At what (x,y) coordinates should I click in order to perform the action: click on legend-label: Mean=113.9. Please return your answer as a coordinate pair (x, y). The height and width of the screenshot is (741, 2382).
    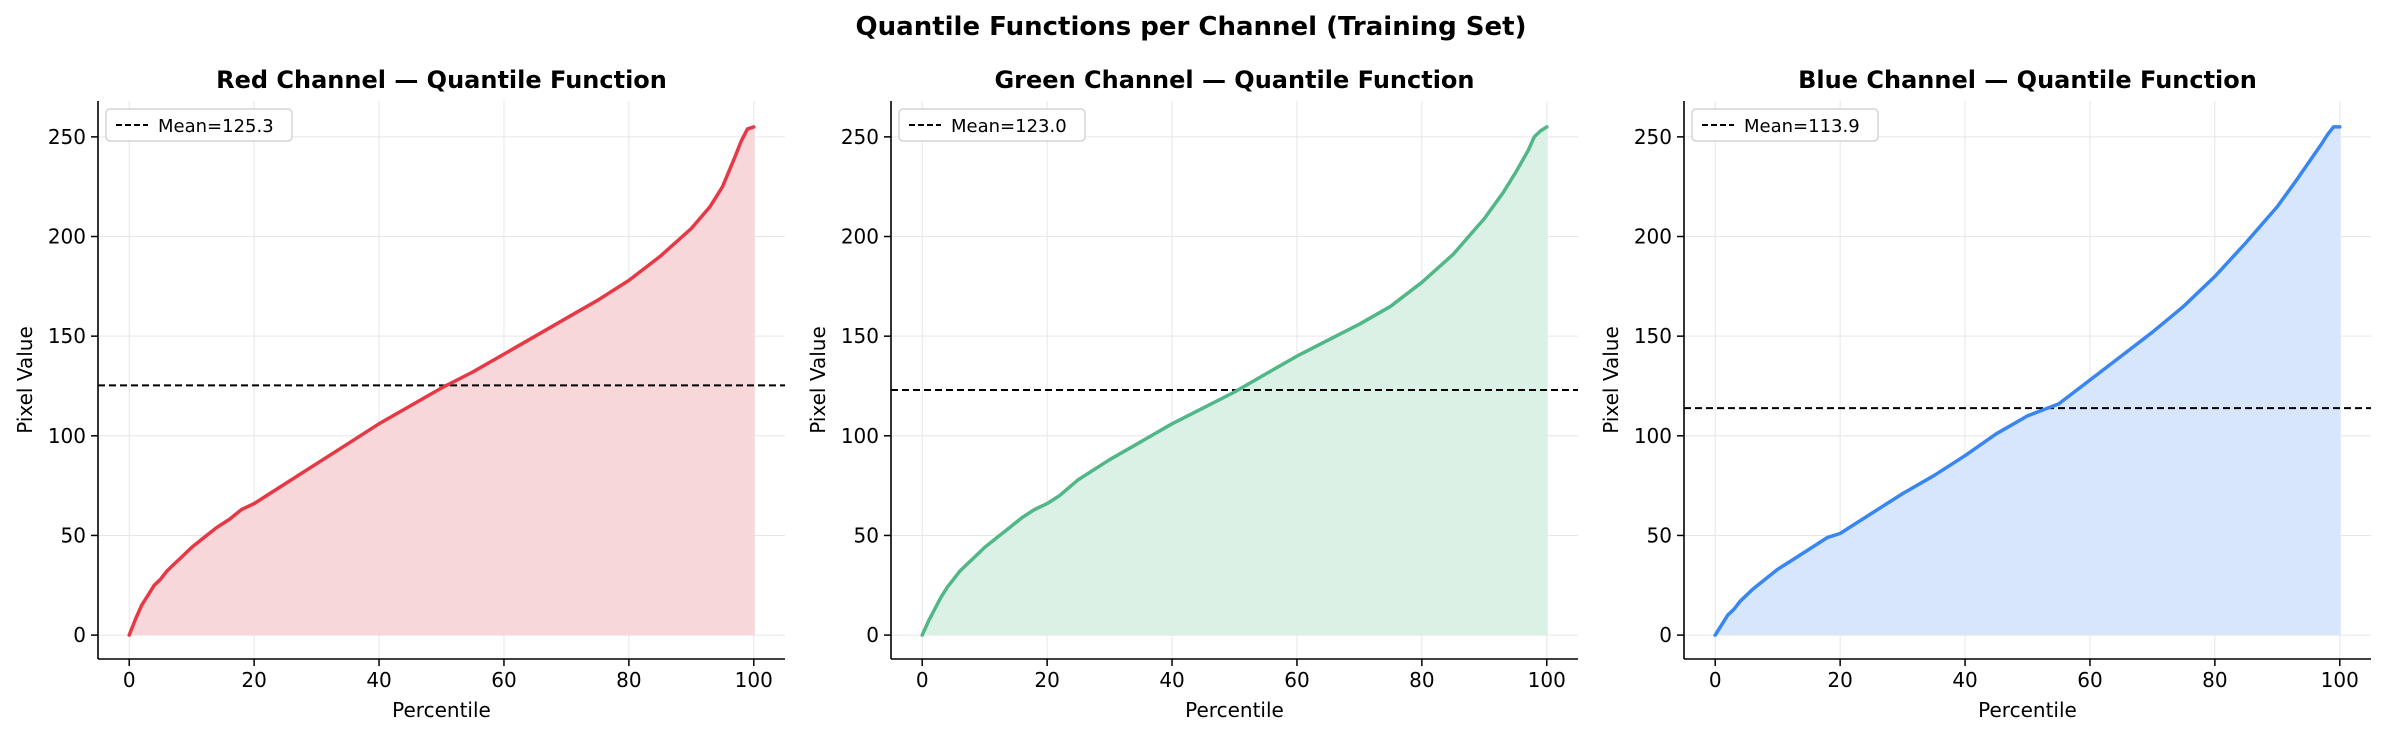
    Looking at the image, I should click on (1802, 126).